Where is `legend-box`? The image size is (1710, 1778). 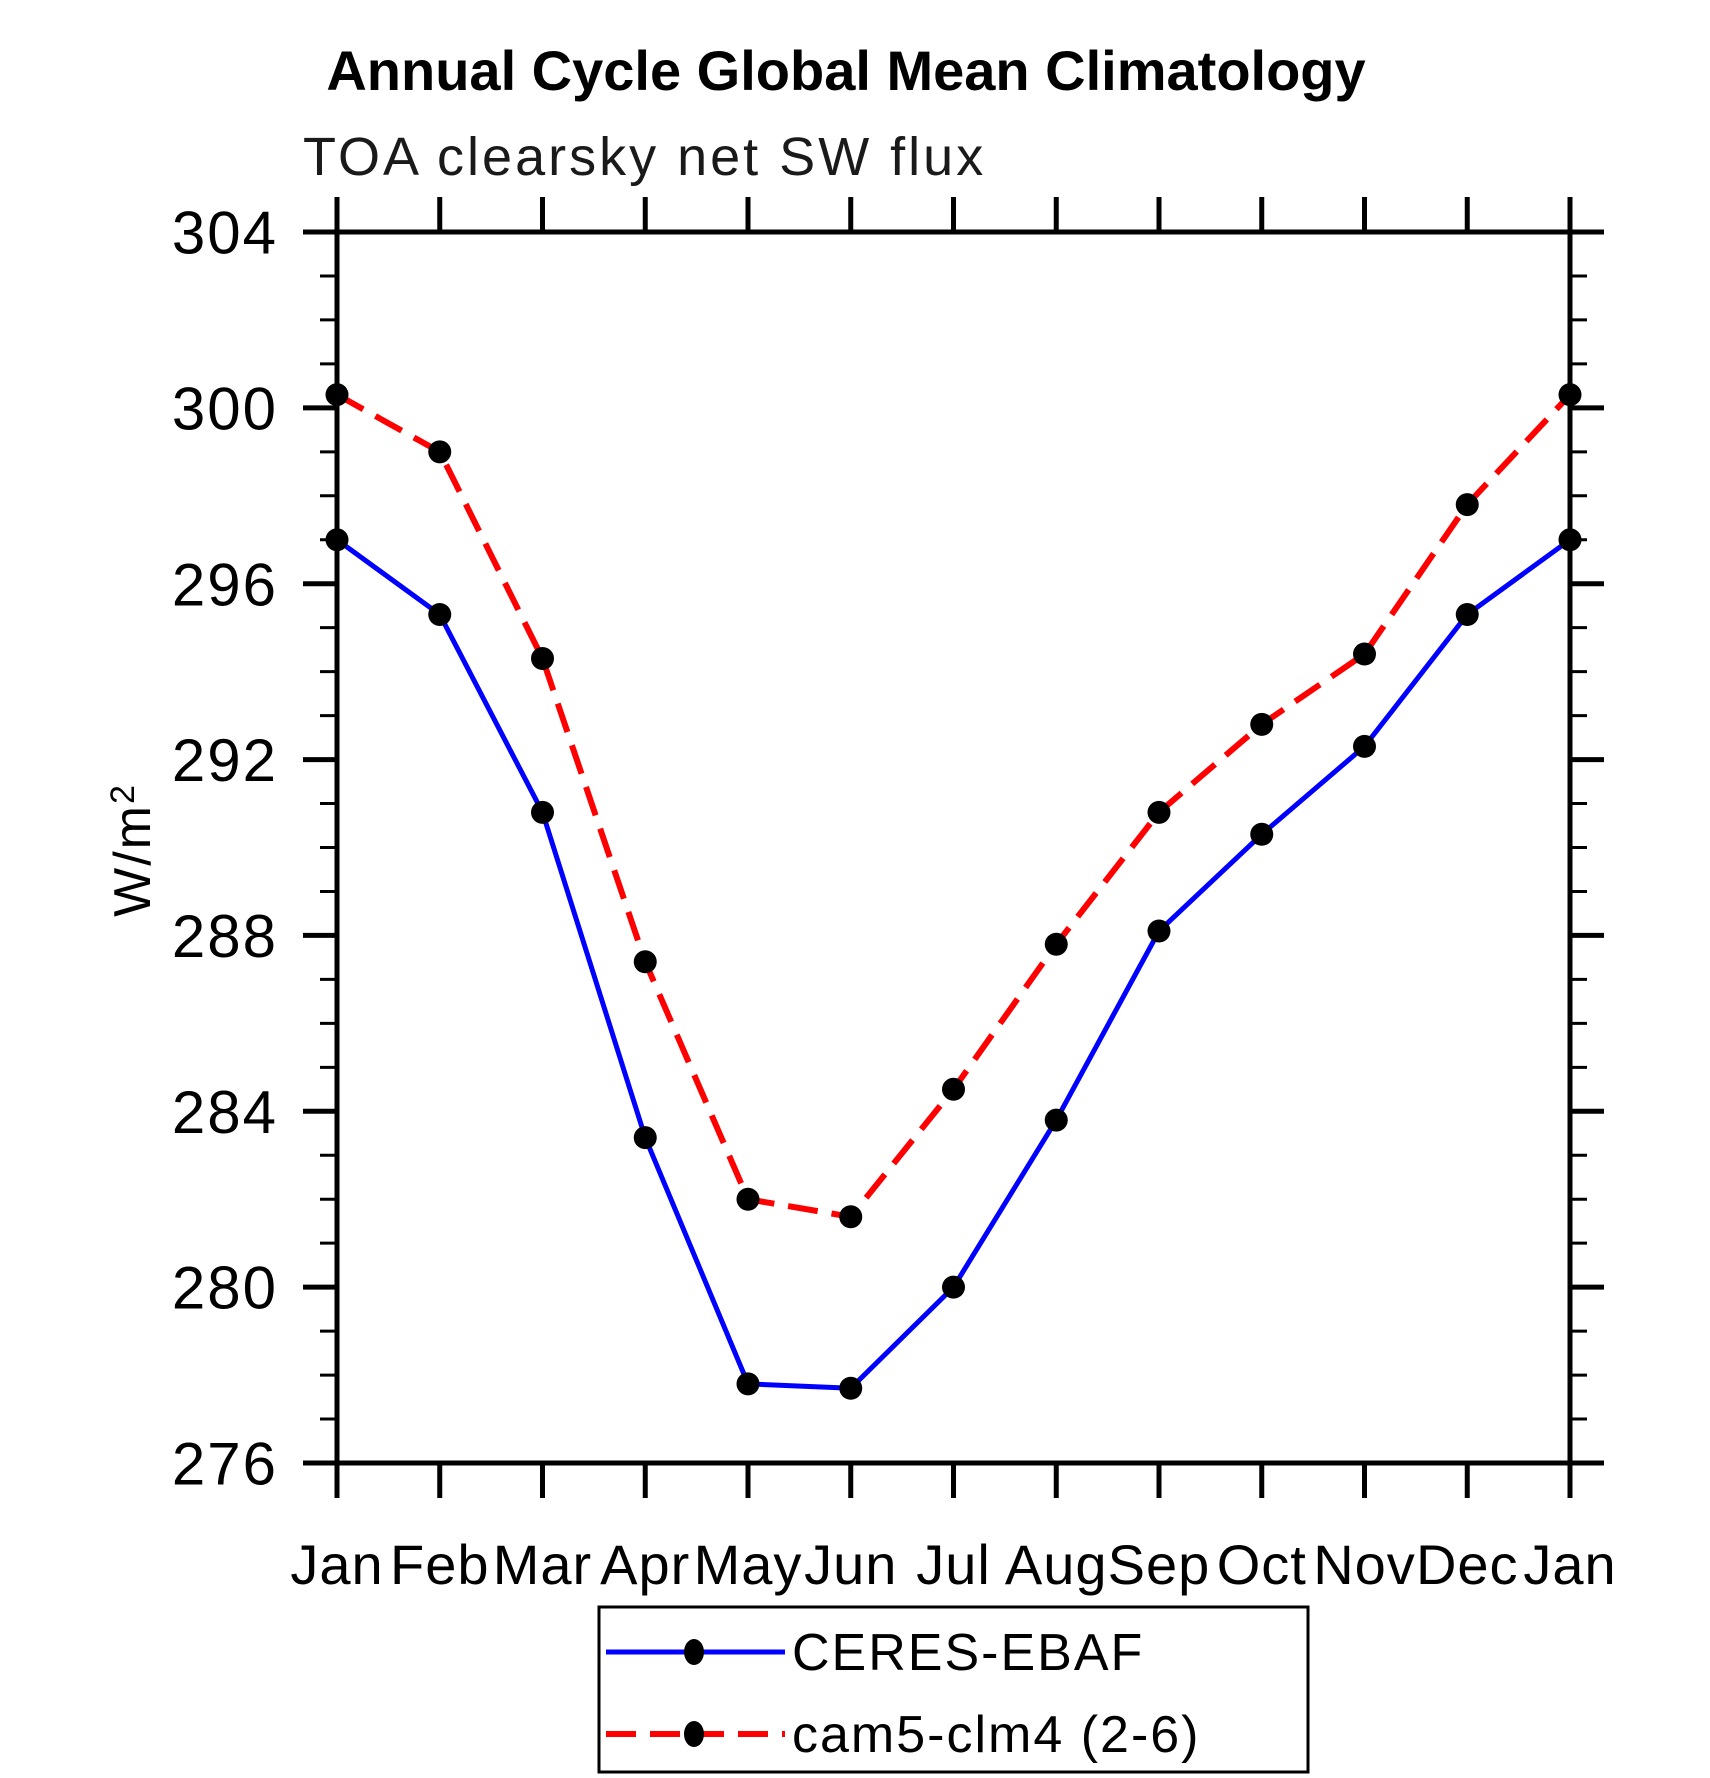
legend-box is located at coordinates (953, 1689).